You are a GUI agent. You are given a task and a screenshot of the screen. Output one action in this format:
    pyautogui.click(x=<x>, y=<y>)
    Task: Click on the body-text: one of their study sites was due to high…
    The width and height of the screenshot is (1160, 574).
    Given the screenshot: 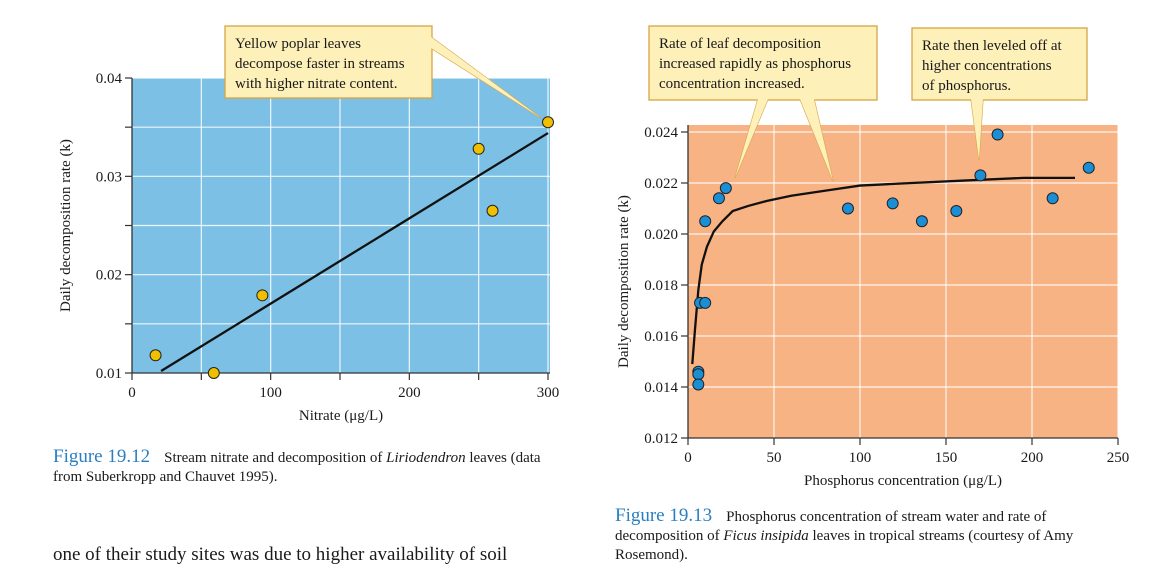 What is the action you would take?
    pyautogui.click(x=280, y=554)
    